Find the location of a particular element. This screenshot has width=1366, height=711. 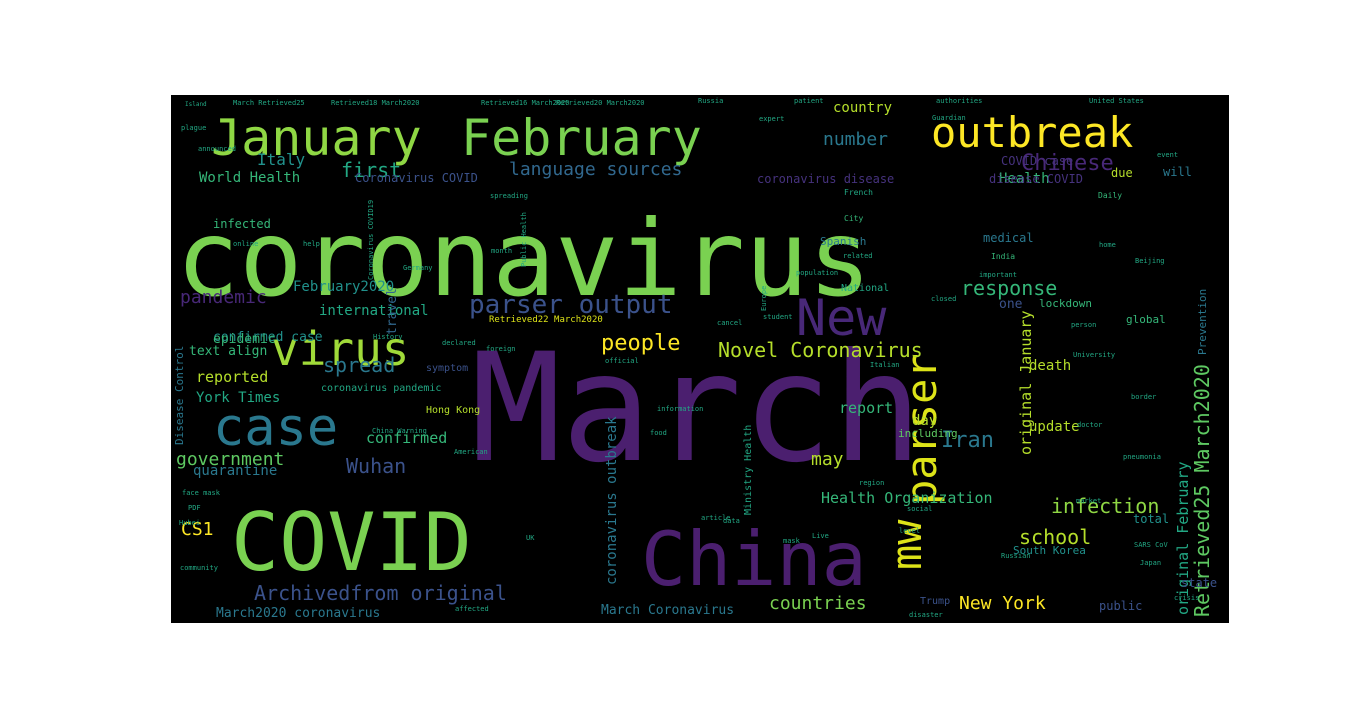

word-total: total is located at coordinates (1151, 519).